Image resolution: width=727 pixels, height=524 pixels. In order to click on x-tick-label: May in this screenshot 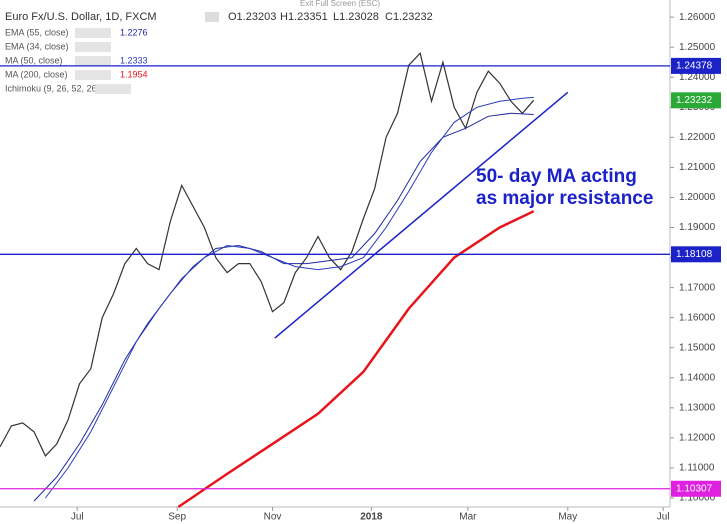, I will do `click(567, 517)`.